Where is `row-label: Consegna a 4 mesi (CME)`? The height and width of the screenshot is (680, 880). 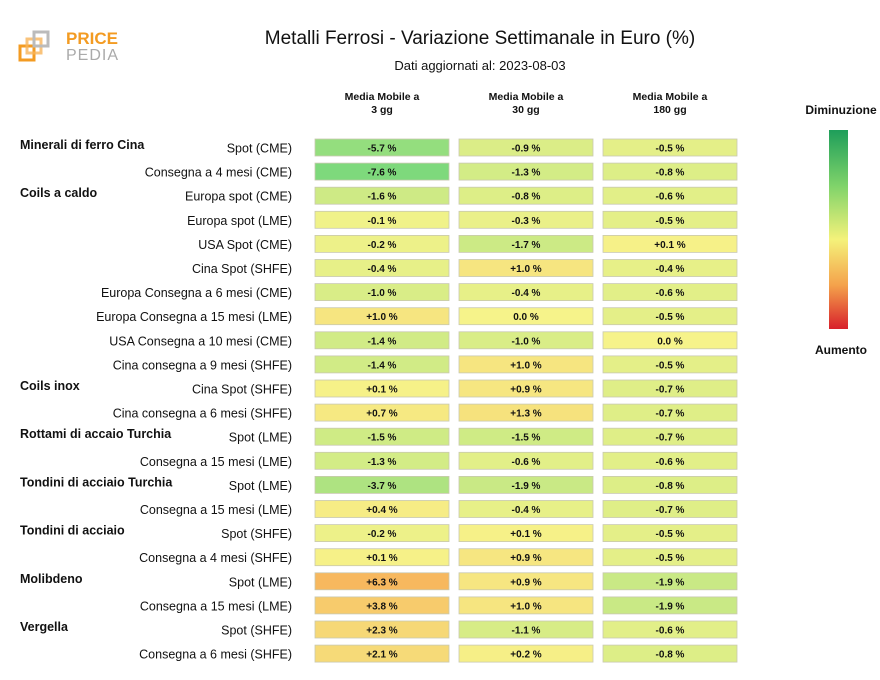 row-label: Consegna a 4 mesi (CME) is located at coordinates (218, 173).